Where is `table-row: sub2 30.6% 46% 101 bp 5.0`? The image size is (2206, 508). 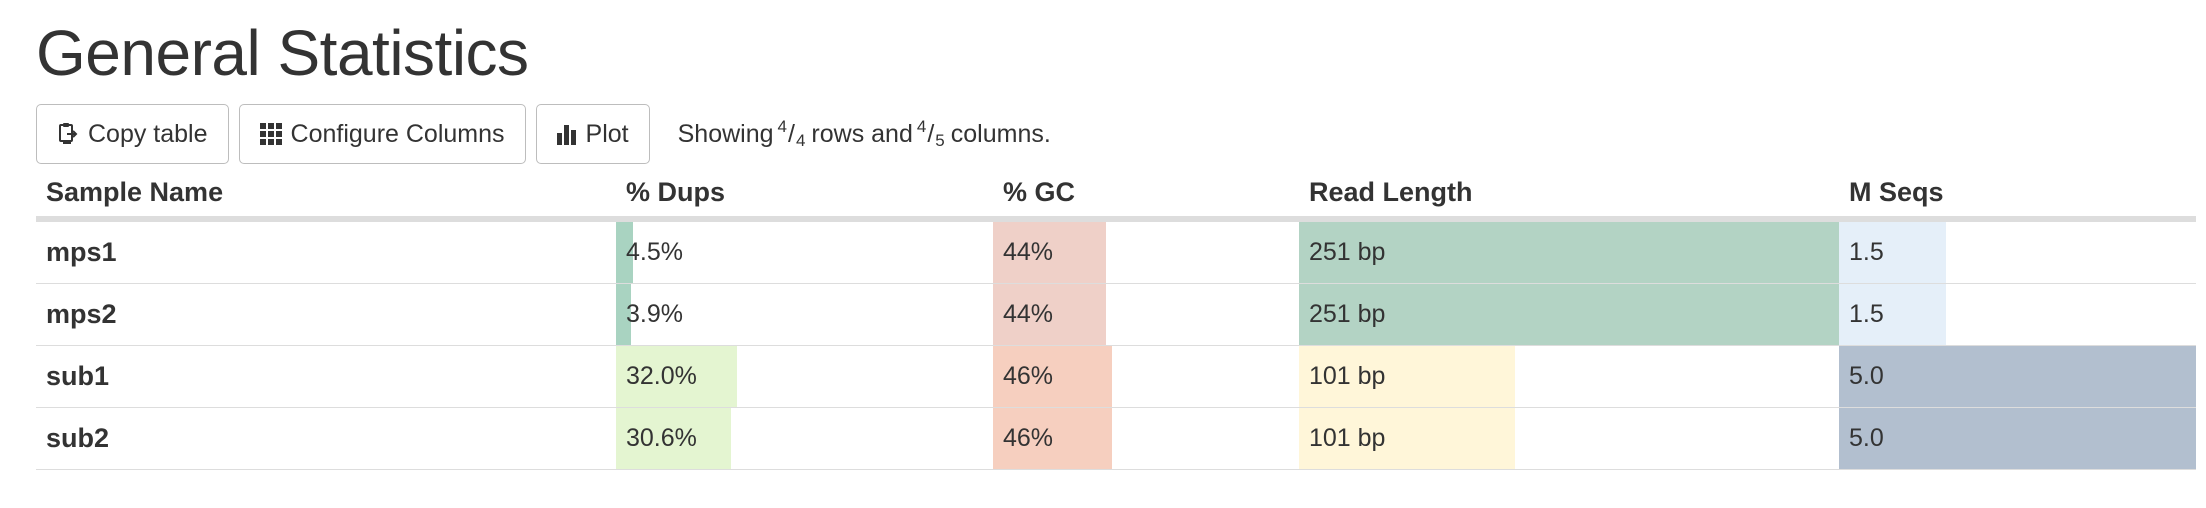
table-row: sub2 30.6% 46% 101 bp 5.0 is located at coordinates (1116, 438).